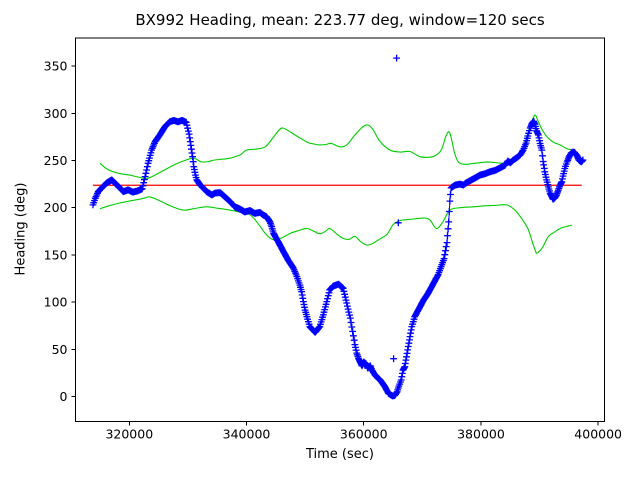 The width and height of the screenshot is (640, 480). I want to click on y-tick-label: 300, so click(56, 113).